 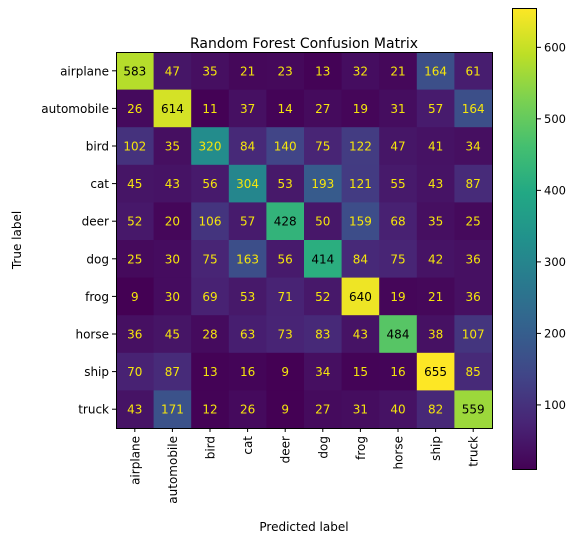 What do you see at coordinates (97, 259) in the screenshot?
I see `y-tick-label: dog` at bounding box center [97, 259].